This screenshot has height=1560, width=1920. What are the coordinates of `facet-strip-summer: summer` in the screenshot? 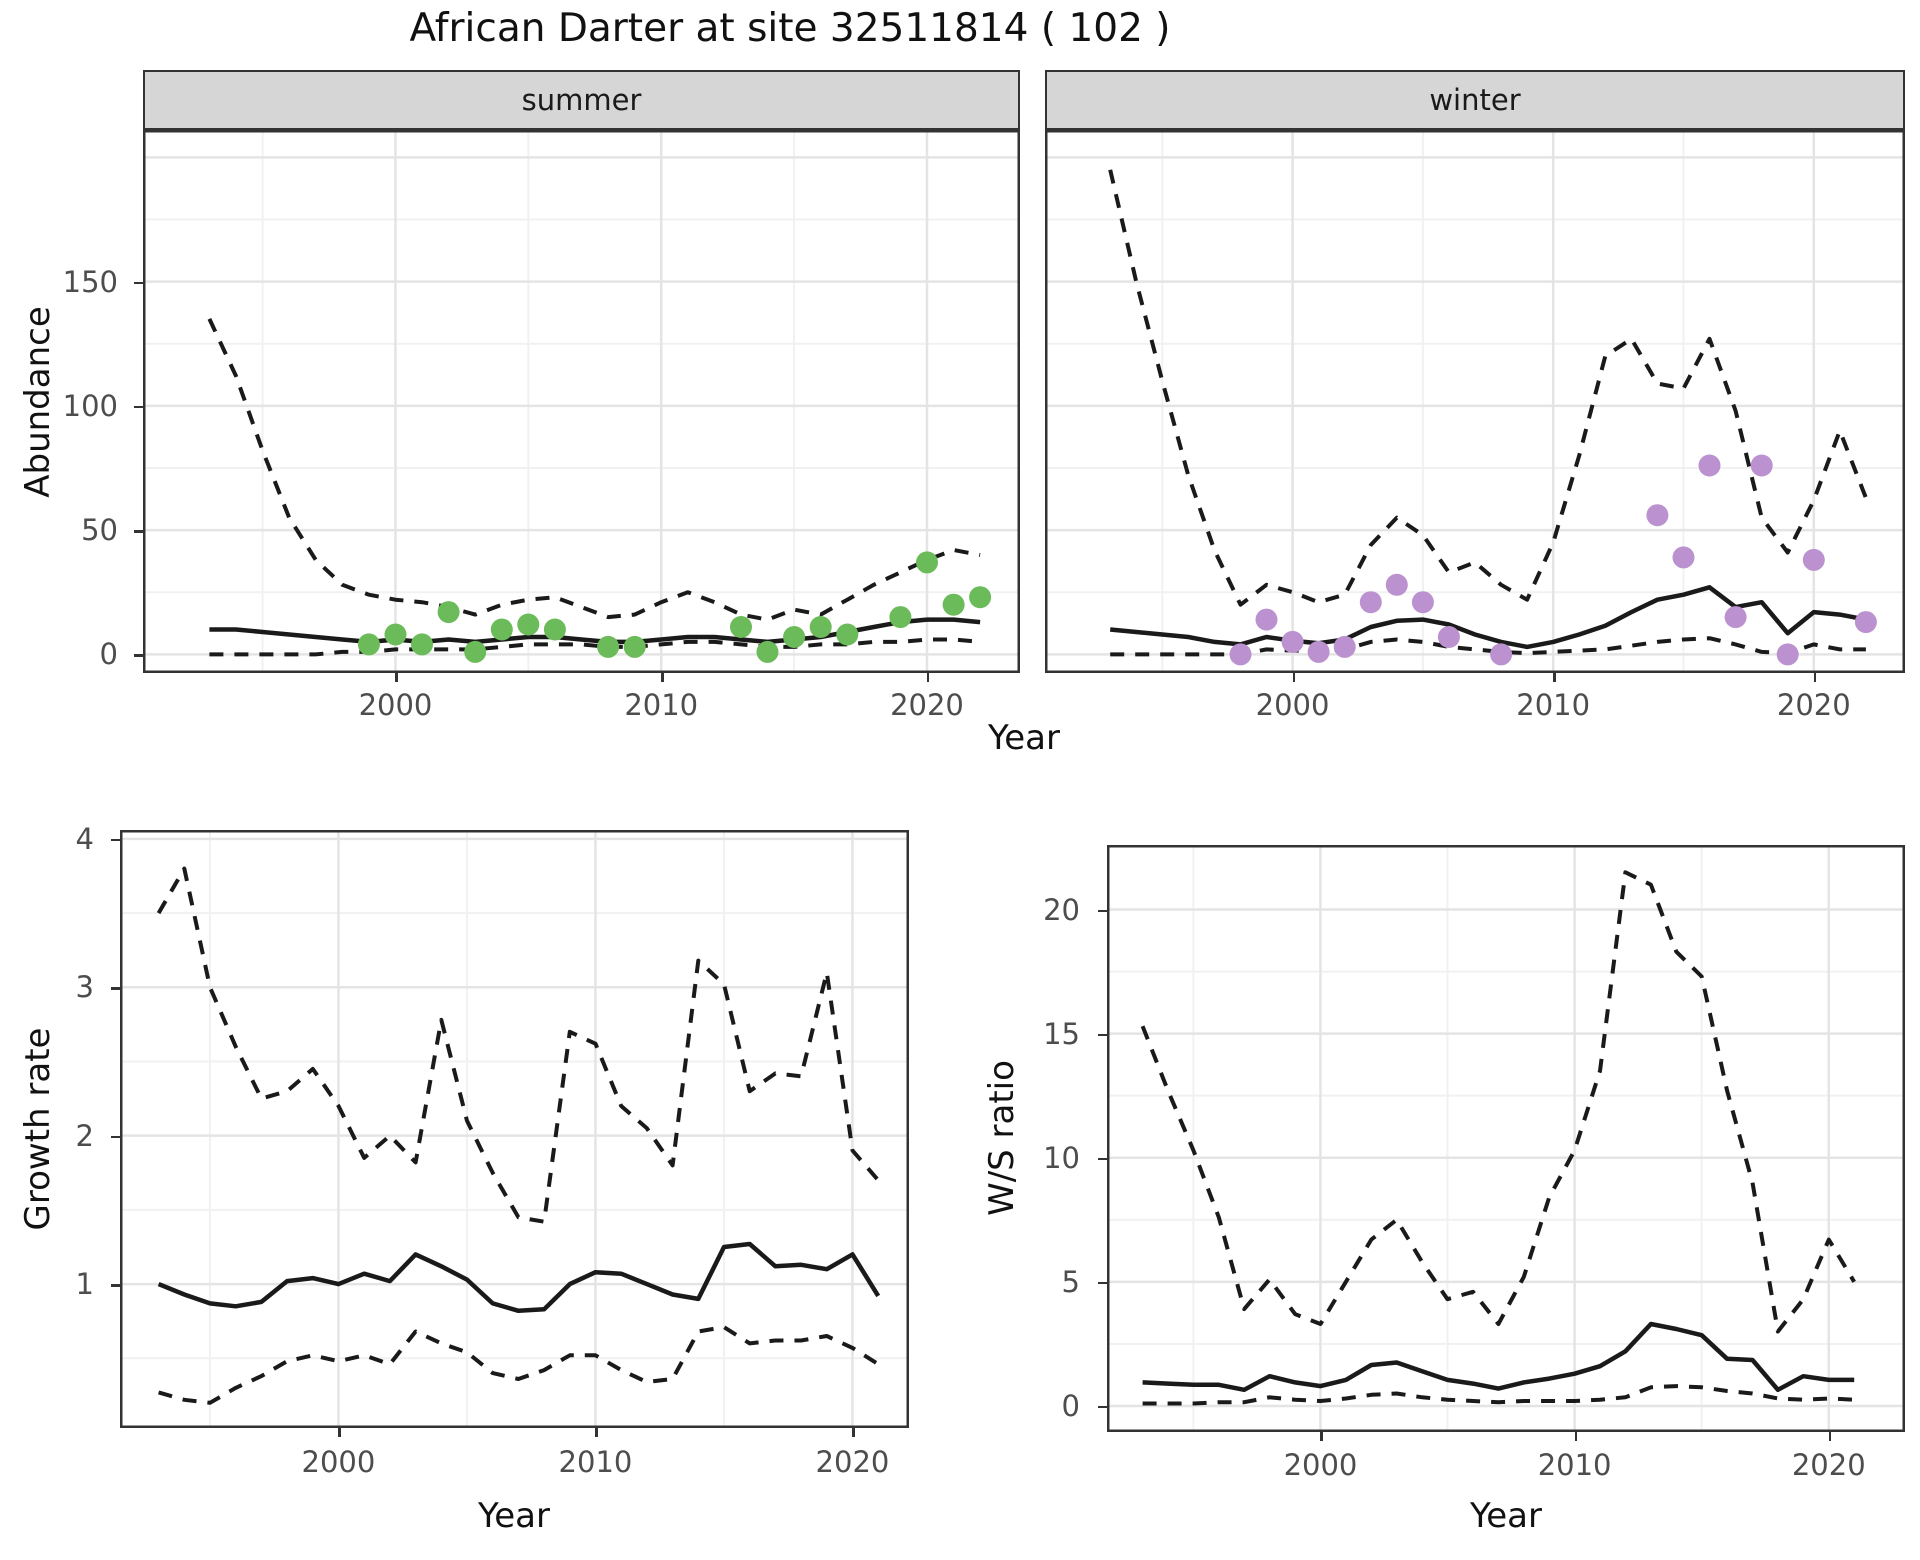 It's located at (581, 100).